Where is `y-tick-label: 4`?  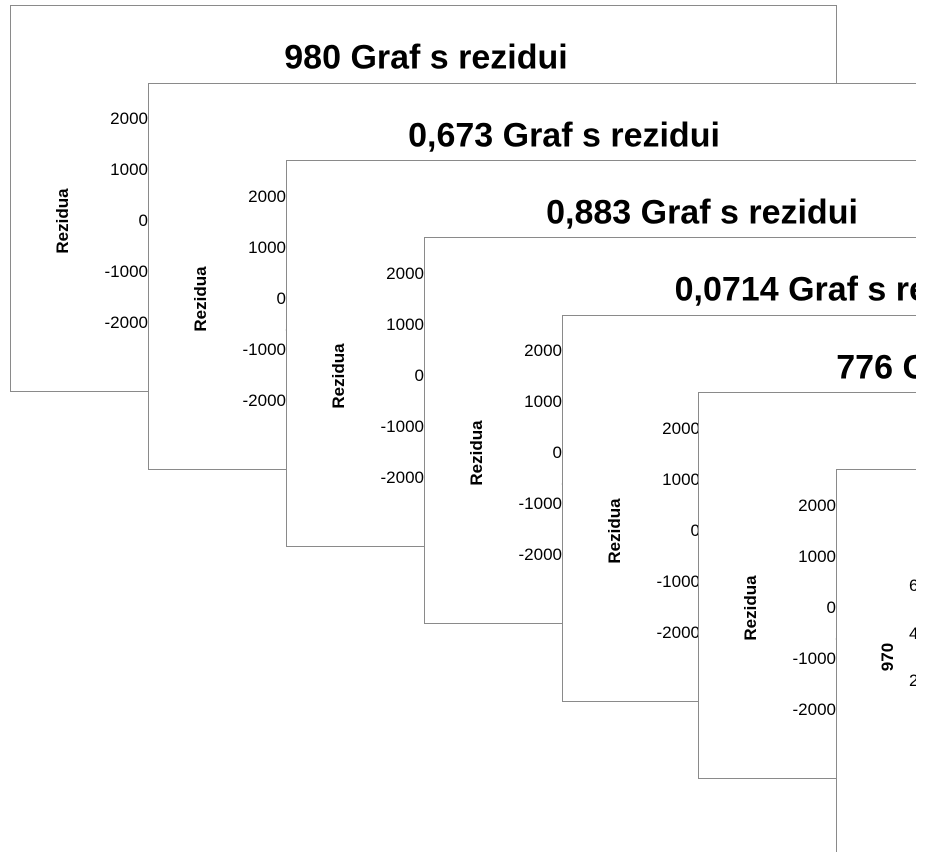
y-tick-label: 4 is located at coordinates (912, 633).